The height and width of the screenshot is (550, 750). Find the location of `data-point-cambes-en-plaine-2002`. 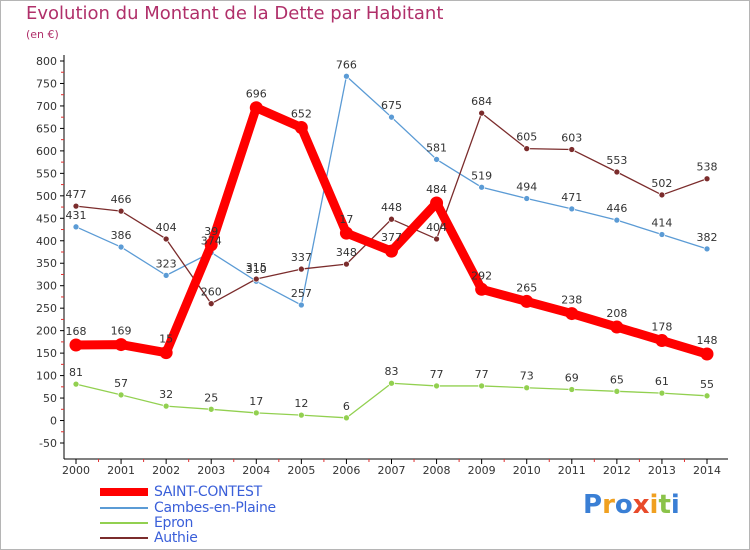

data-point-cambes-en-plaine-2002 is located at coordinates (166, 275).